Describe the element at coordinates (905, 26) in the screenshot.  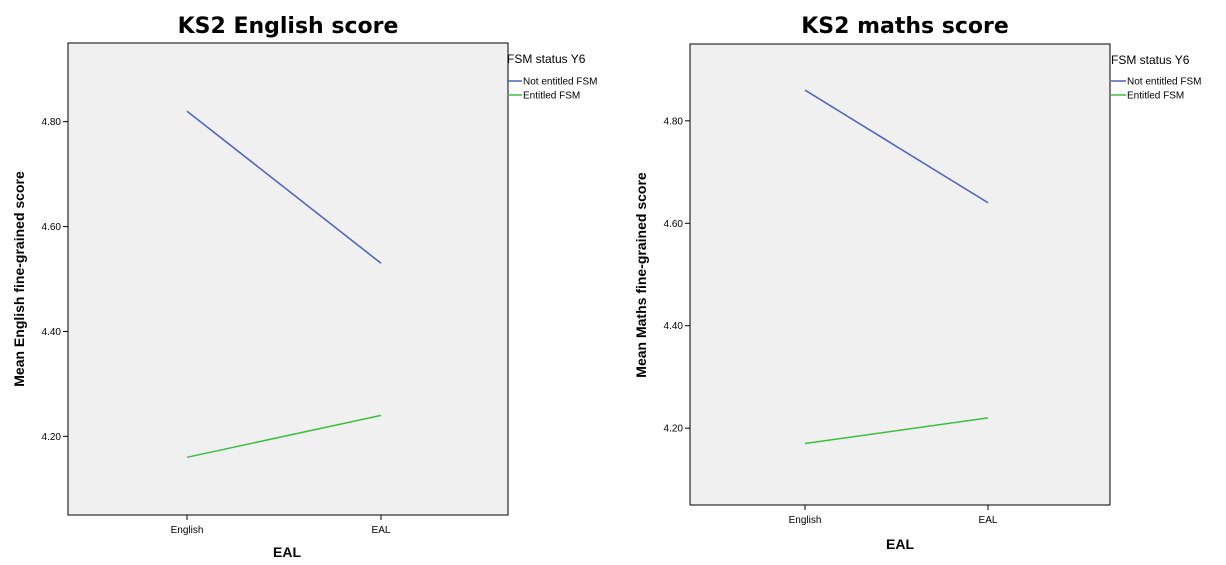
I see `chart-title: KS2 maths score` at that location.